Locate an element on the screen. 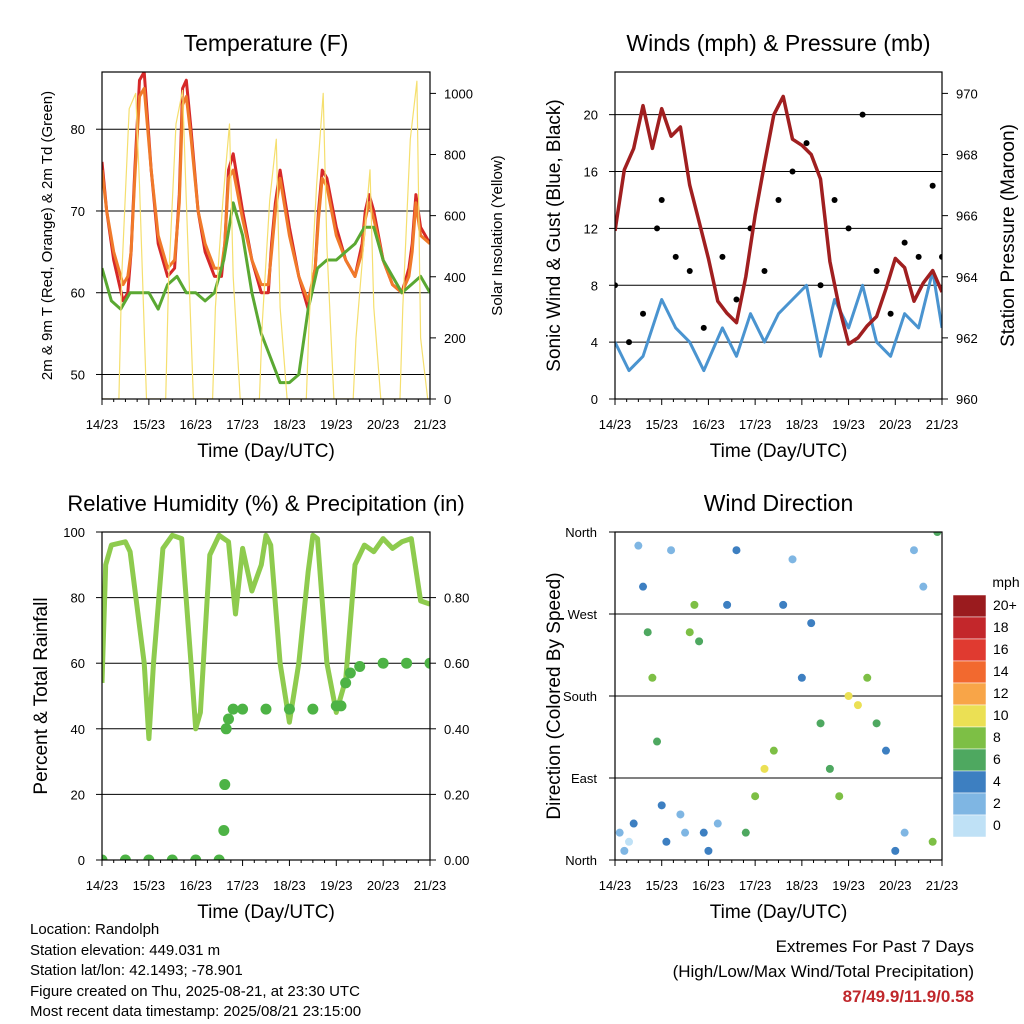 This screenshot has width=1024, height=1024. y-tick-label: East is located at coordinates (584, 778).